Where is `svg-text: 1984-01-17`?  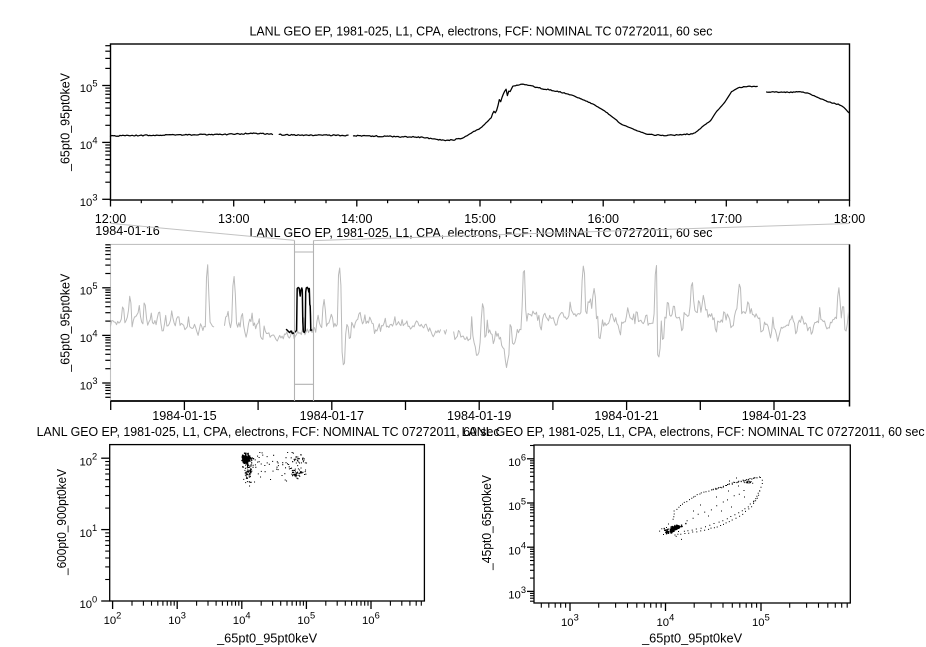 svg-text: 1984-01-17 is located at coordinates (332, 416).